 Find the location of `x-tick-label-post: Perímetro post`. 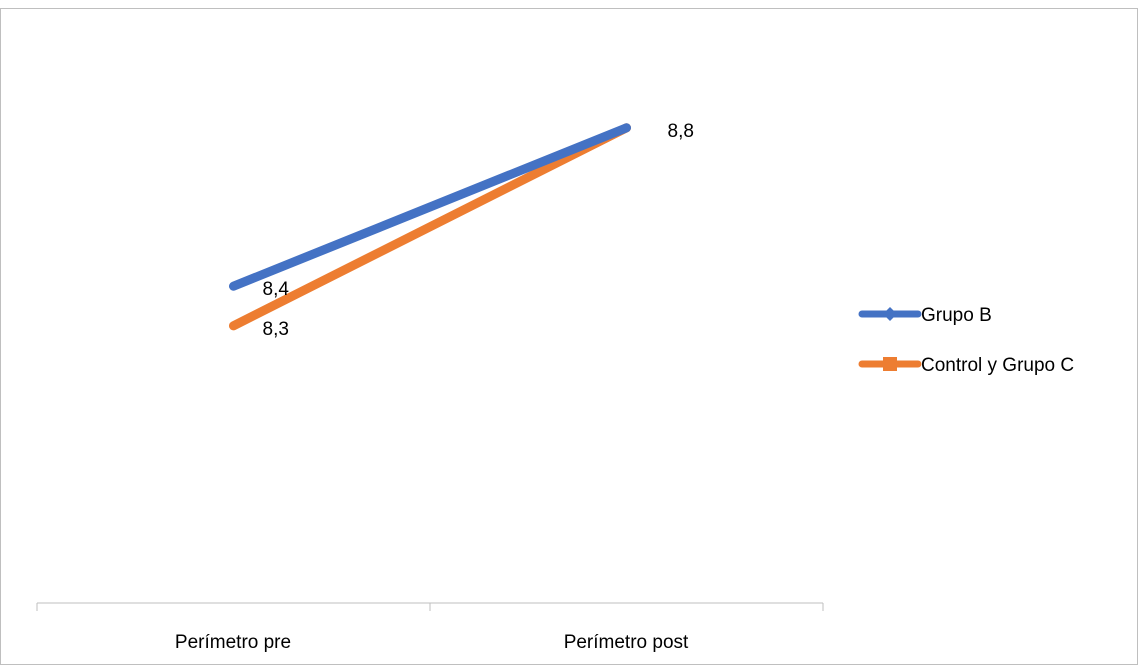

x-tick-label-post: Perímetro post is located at coordinates (626, 642).